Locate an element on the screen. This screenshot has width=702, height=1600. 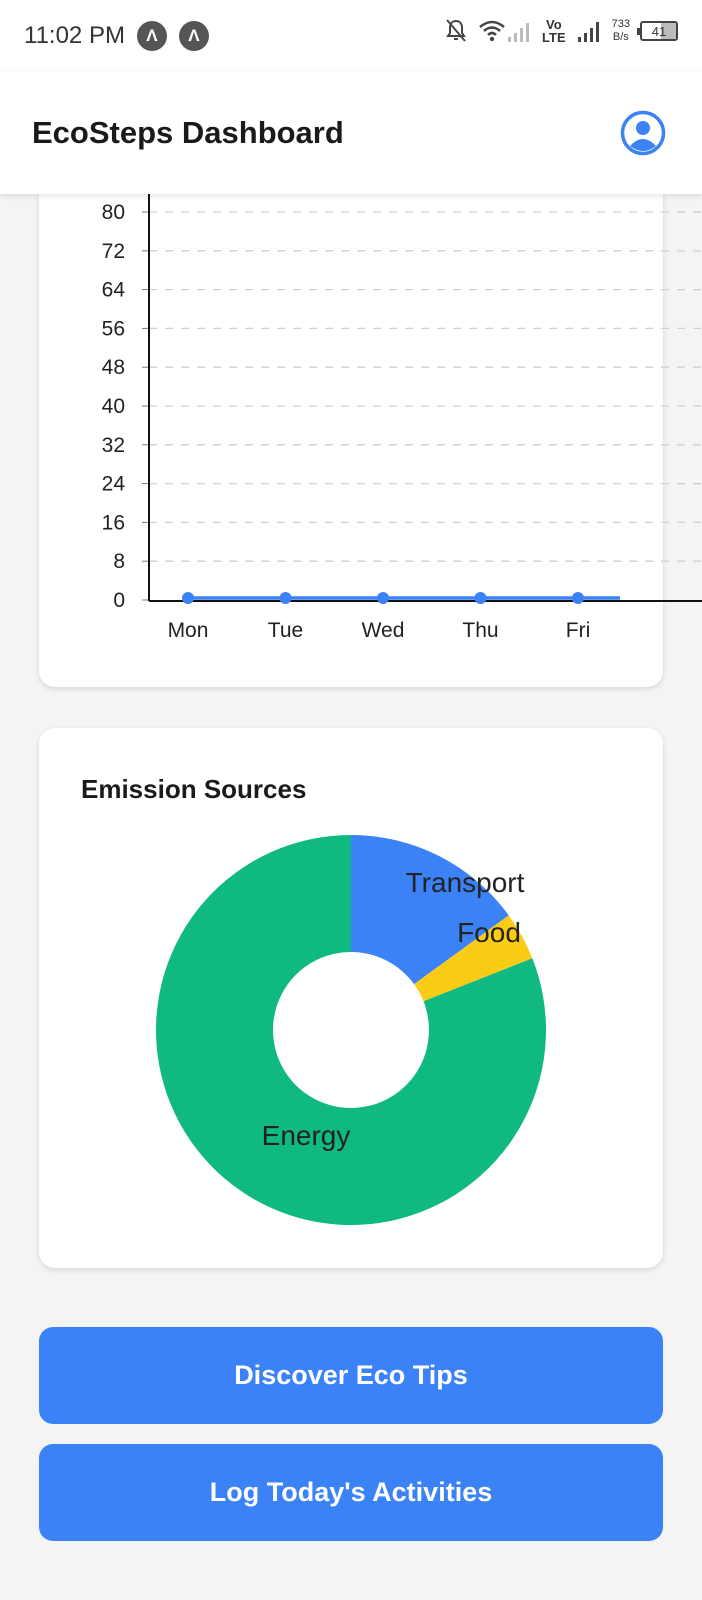
x-tick-label: Wed is located at coordinates (383, 630).